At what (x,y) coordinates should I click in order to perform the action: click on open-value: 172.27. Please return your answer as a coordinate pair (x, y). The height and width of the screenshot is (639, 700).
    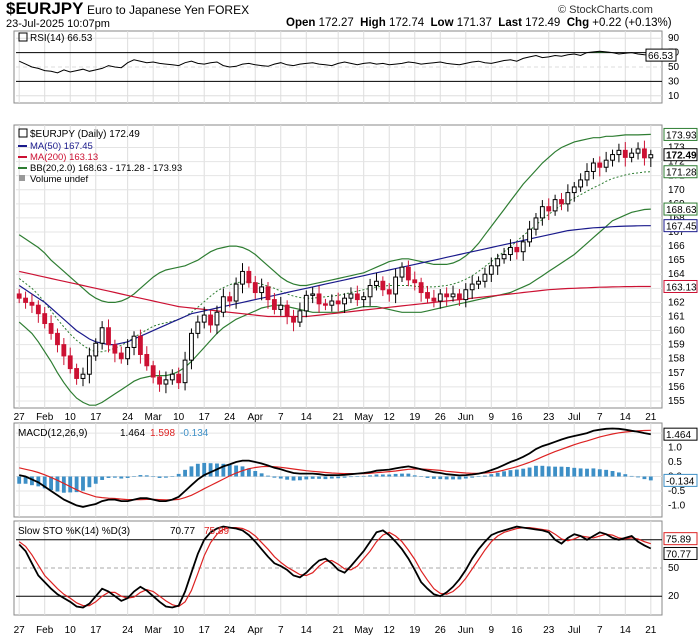
    Looking at the image, I should click on (336, 23).